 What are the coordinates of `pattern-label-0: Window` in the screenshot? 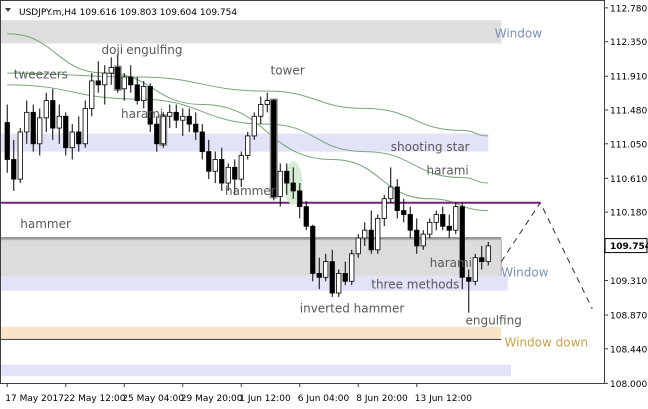 It's located at (519, 34).